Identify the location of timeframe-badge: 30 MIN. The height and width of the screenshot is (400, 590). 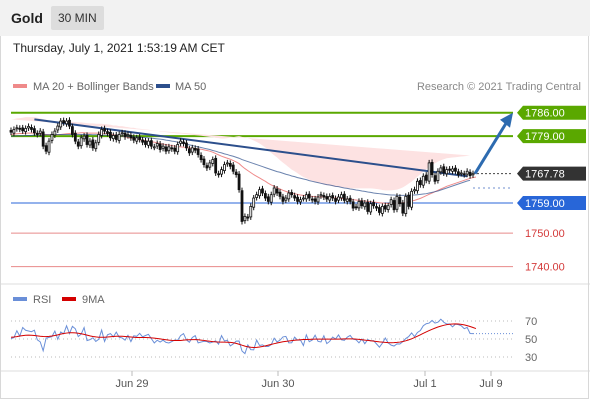
(77, 18).